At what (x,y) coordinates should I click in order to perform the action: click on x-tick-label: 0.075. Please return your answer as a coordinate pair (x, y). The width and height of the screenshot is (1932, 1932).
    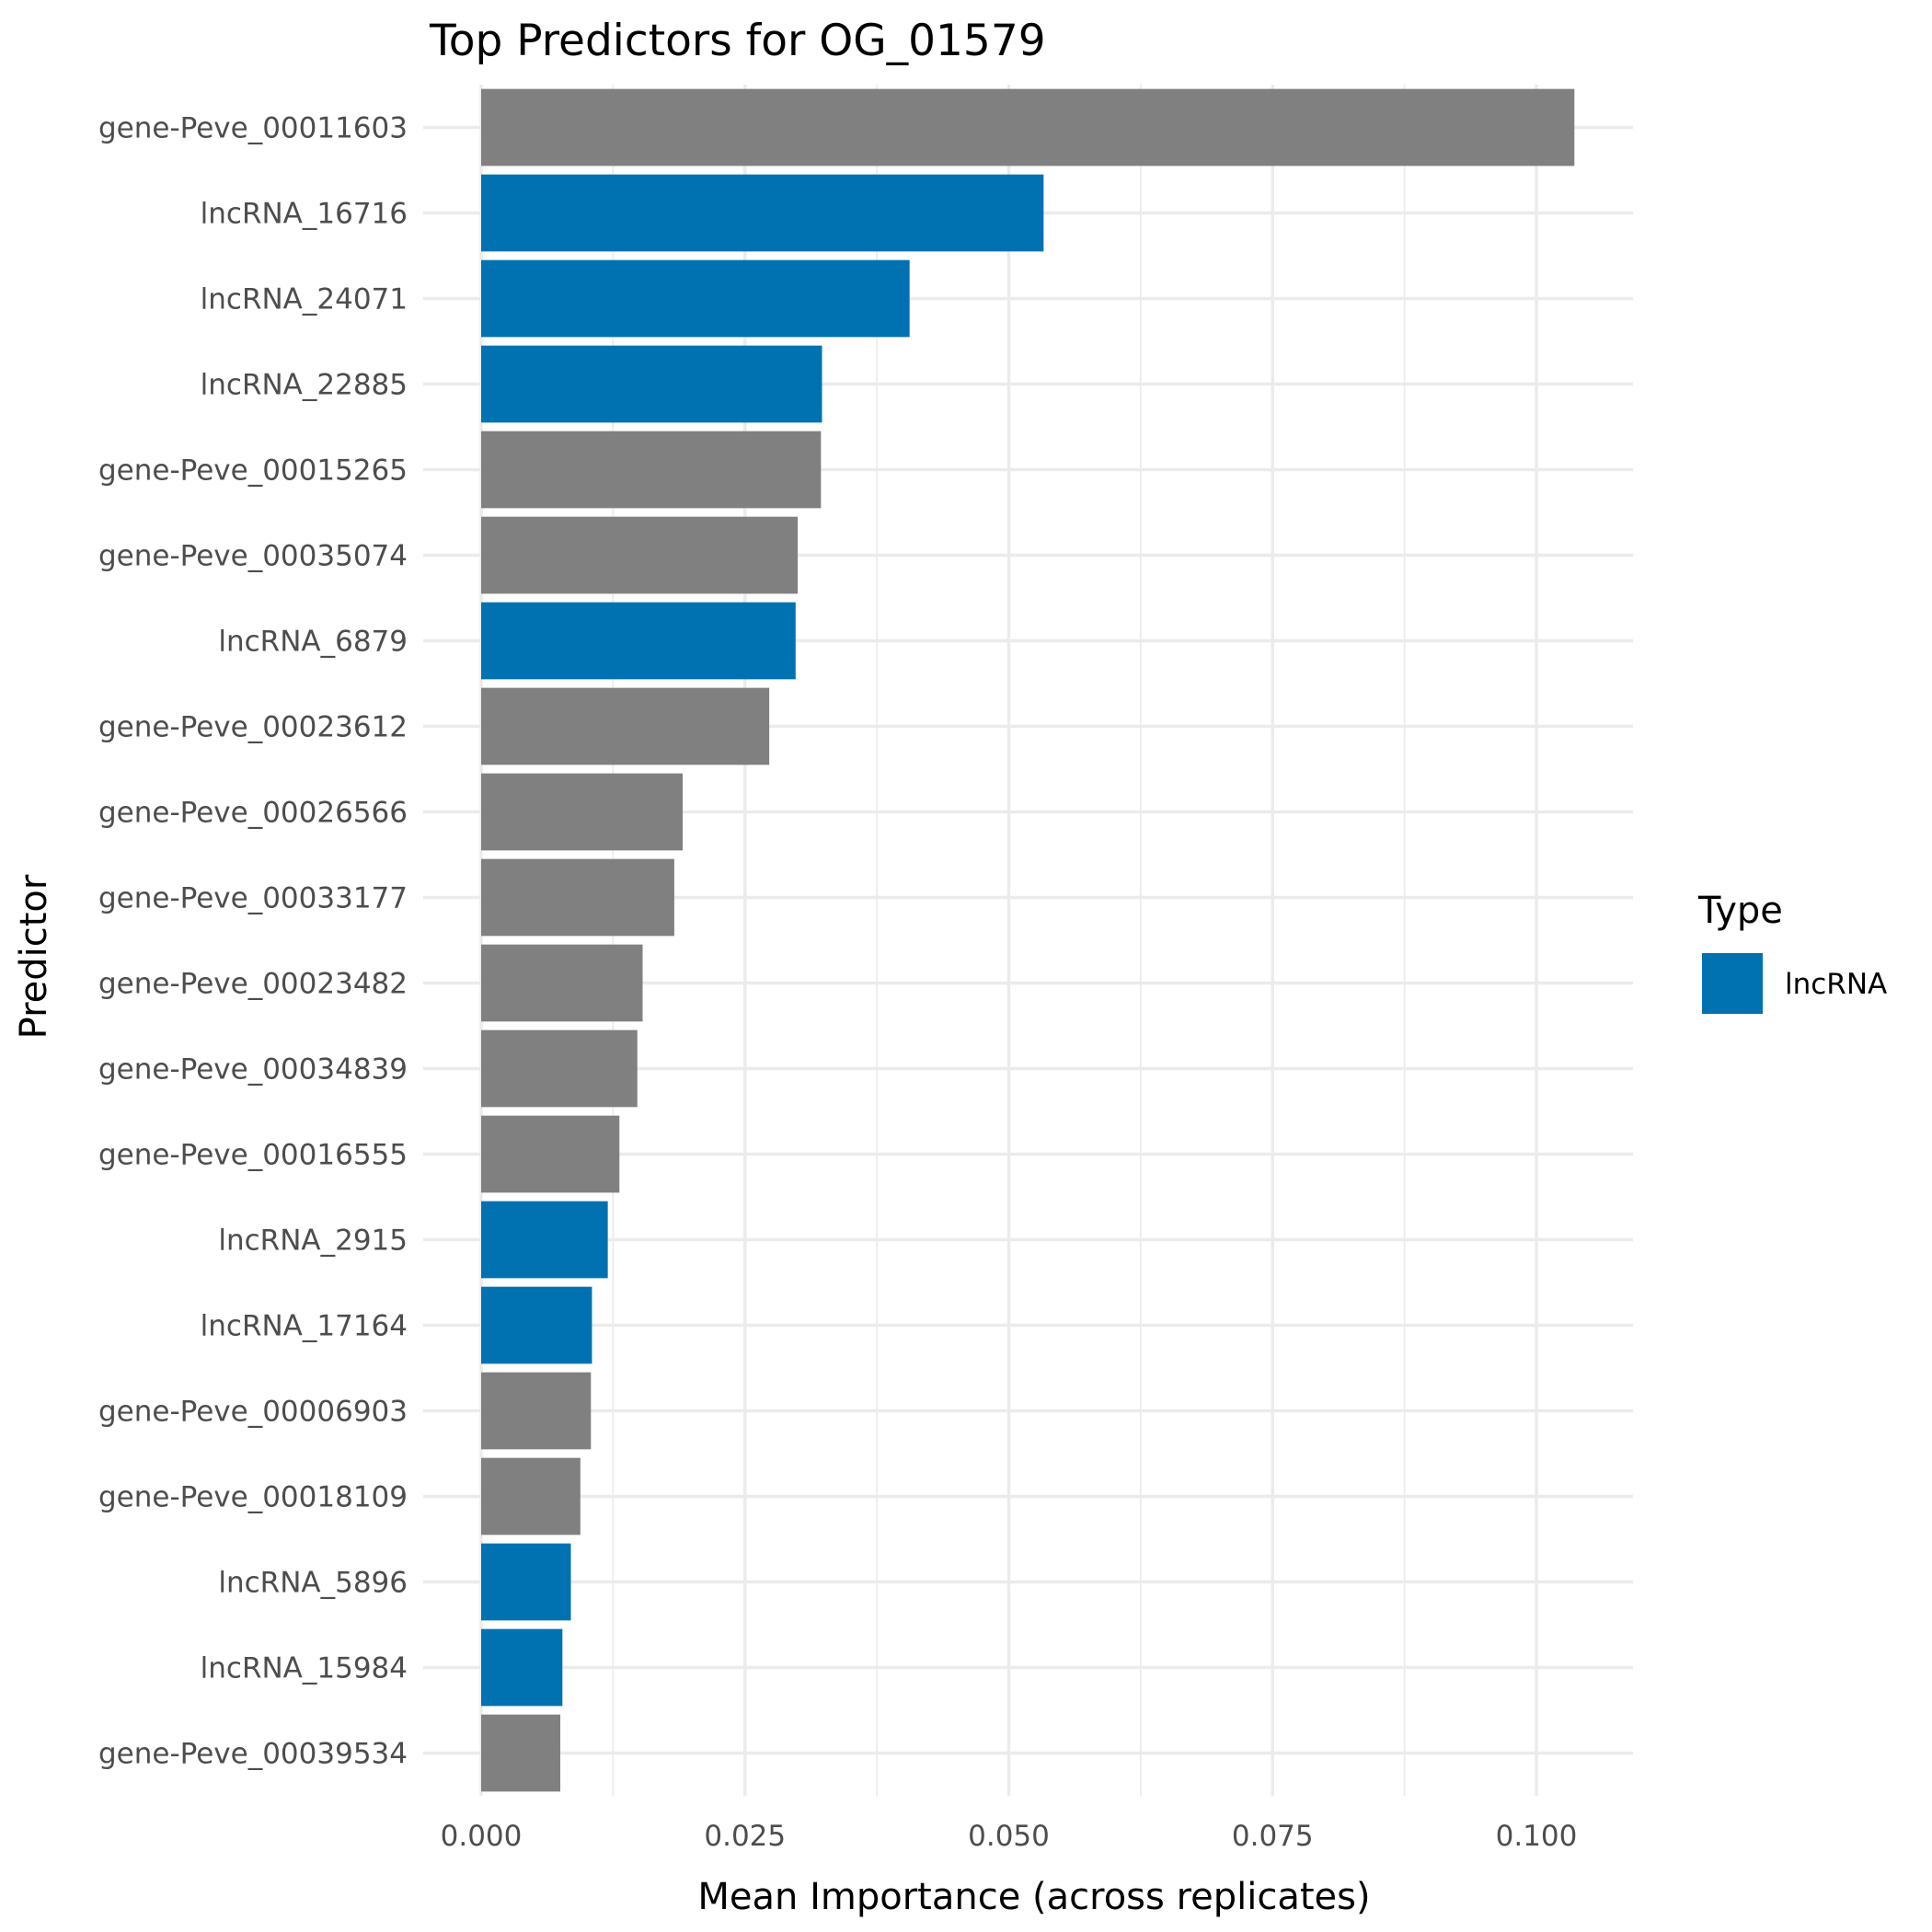
    Looking at the image, I should click on (1273, 1836).